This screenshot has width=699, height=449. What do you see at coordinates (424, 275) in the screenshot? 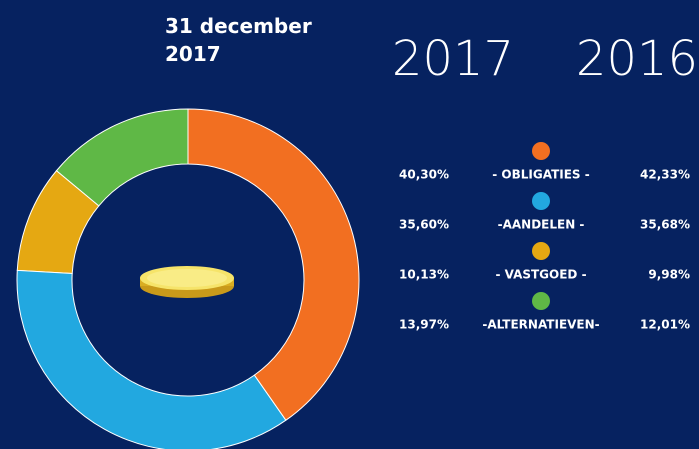
I see `value-label: 10,13%` at bounding box center [424, 275].